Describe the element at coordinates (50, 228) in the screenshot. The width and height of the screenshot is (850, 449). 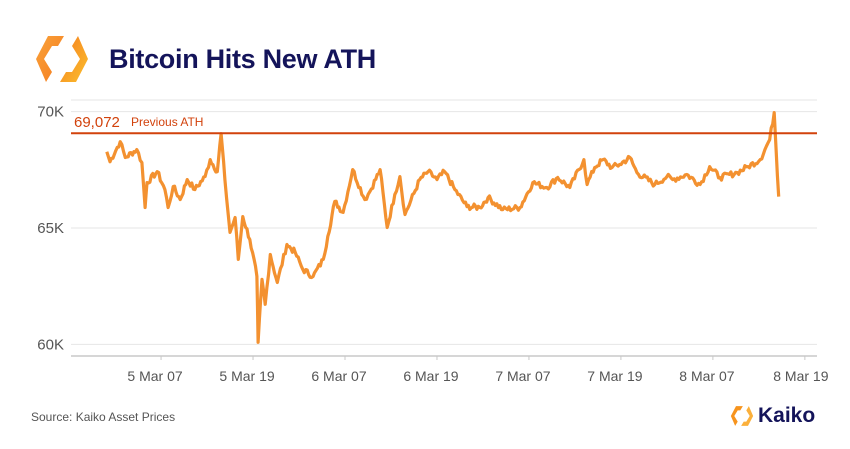
I see `y-tick-label: 65K` at that location.